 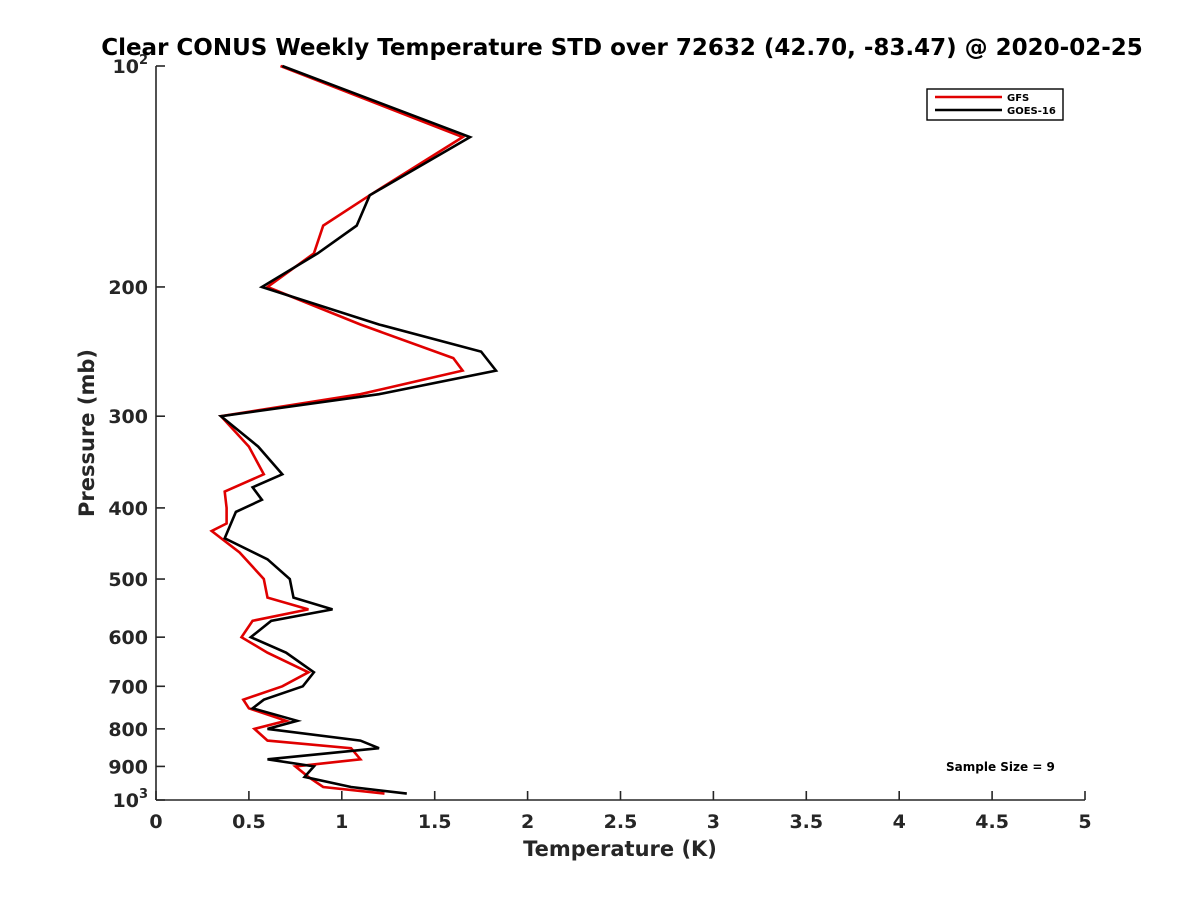 What do you see at coordinates (1084, 822) in the screenshot?
I see `x-tick-label: 5` at bounding box center [1084, 822].